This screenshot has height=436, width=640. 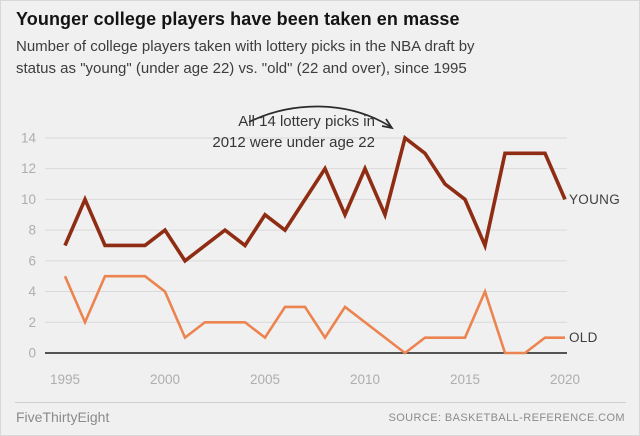 What do you see at coordinates (583, 337) in the screenshot?
I see `old-series-label: OLD` at bounding box center [583, 337].